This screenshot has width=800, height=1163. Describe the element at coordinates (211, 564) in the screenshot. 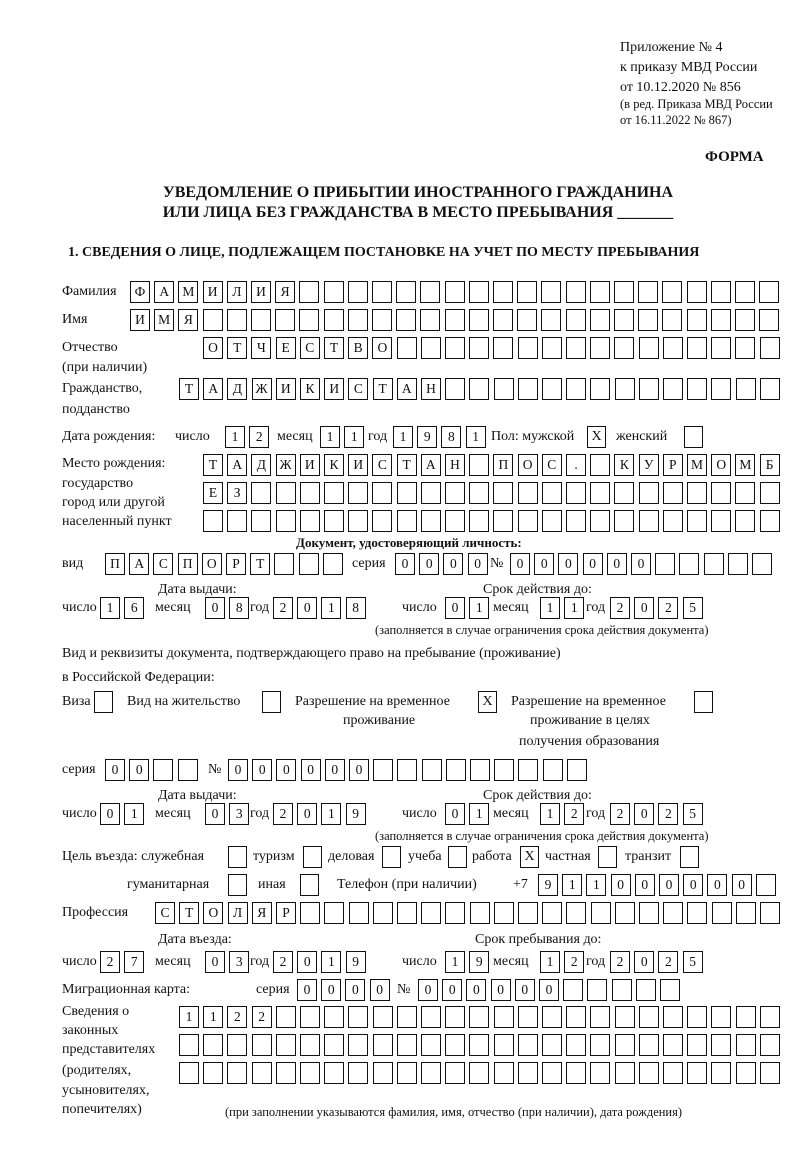

I see `char-cell: О` at that location.